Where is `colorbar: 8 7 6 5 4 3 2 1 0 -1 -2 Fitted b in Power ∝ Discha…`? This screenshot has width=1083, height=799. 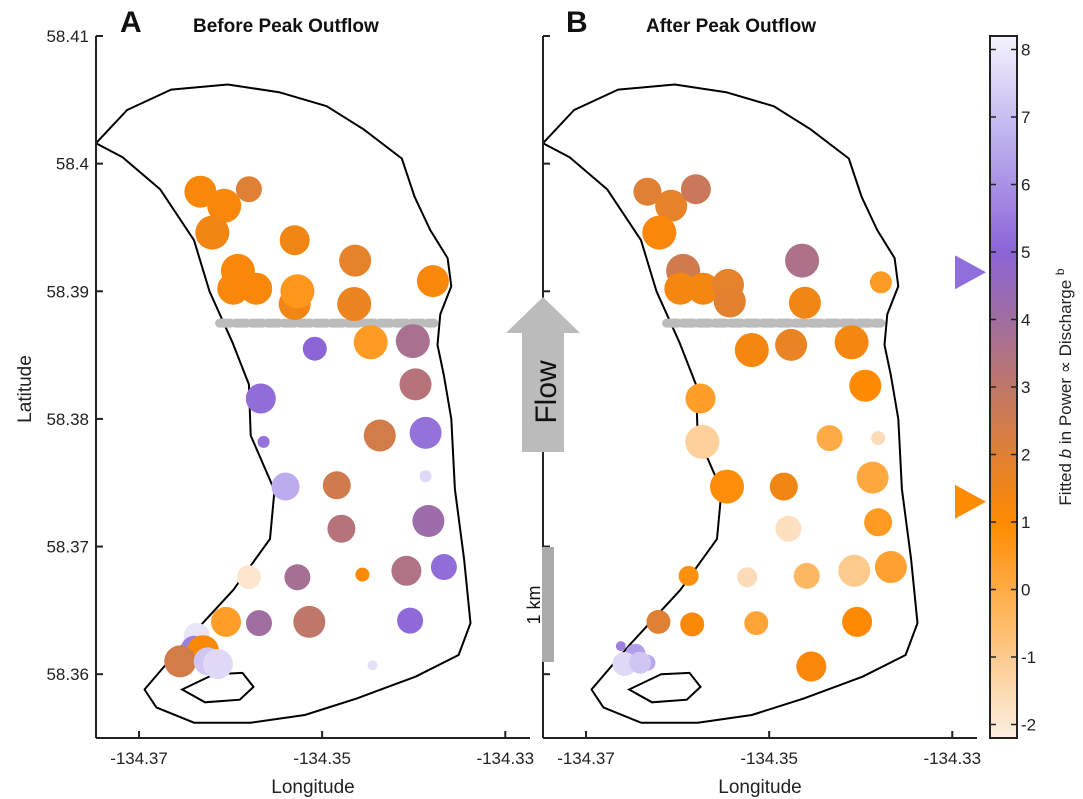 colorbar: 8 7 6 5 4 3 2 1 0 -1 -2 Fitted b in Power ∝ Discha… is located at coordinates (1015, 387).